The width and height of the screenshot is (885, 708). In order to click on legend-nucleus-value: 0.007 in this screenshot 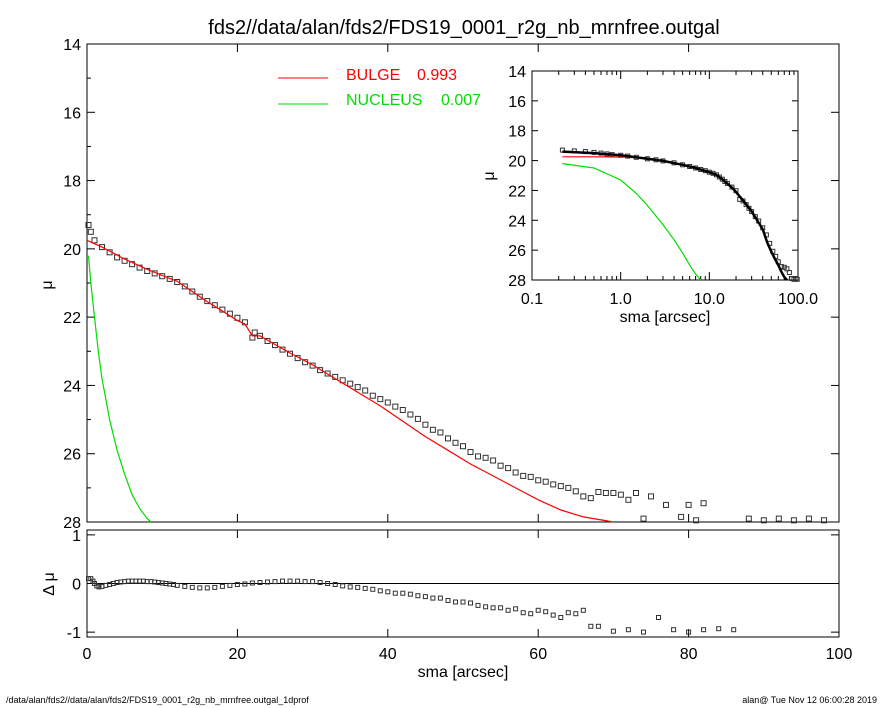, I will do `click(461, 100)`.